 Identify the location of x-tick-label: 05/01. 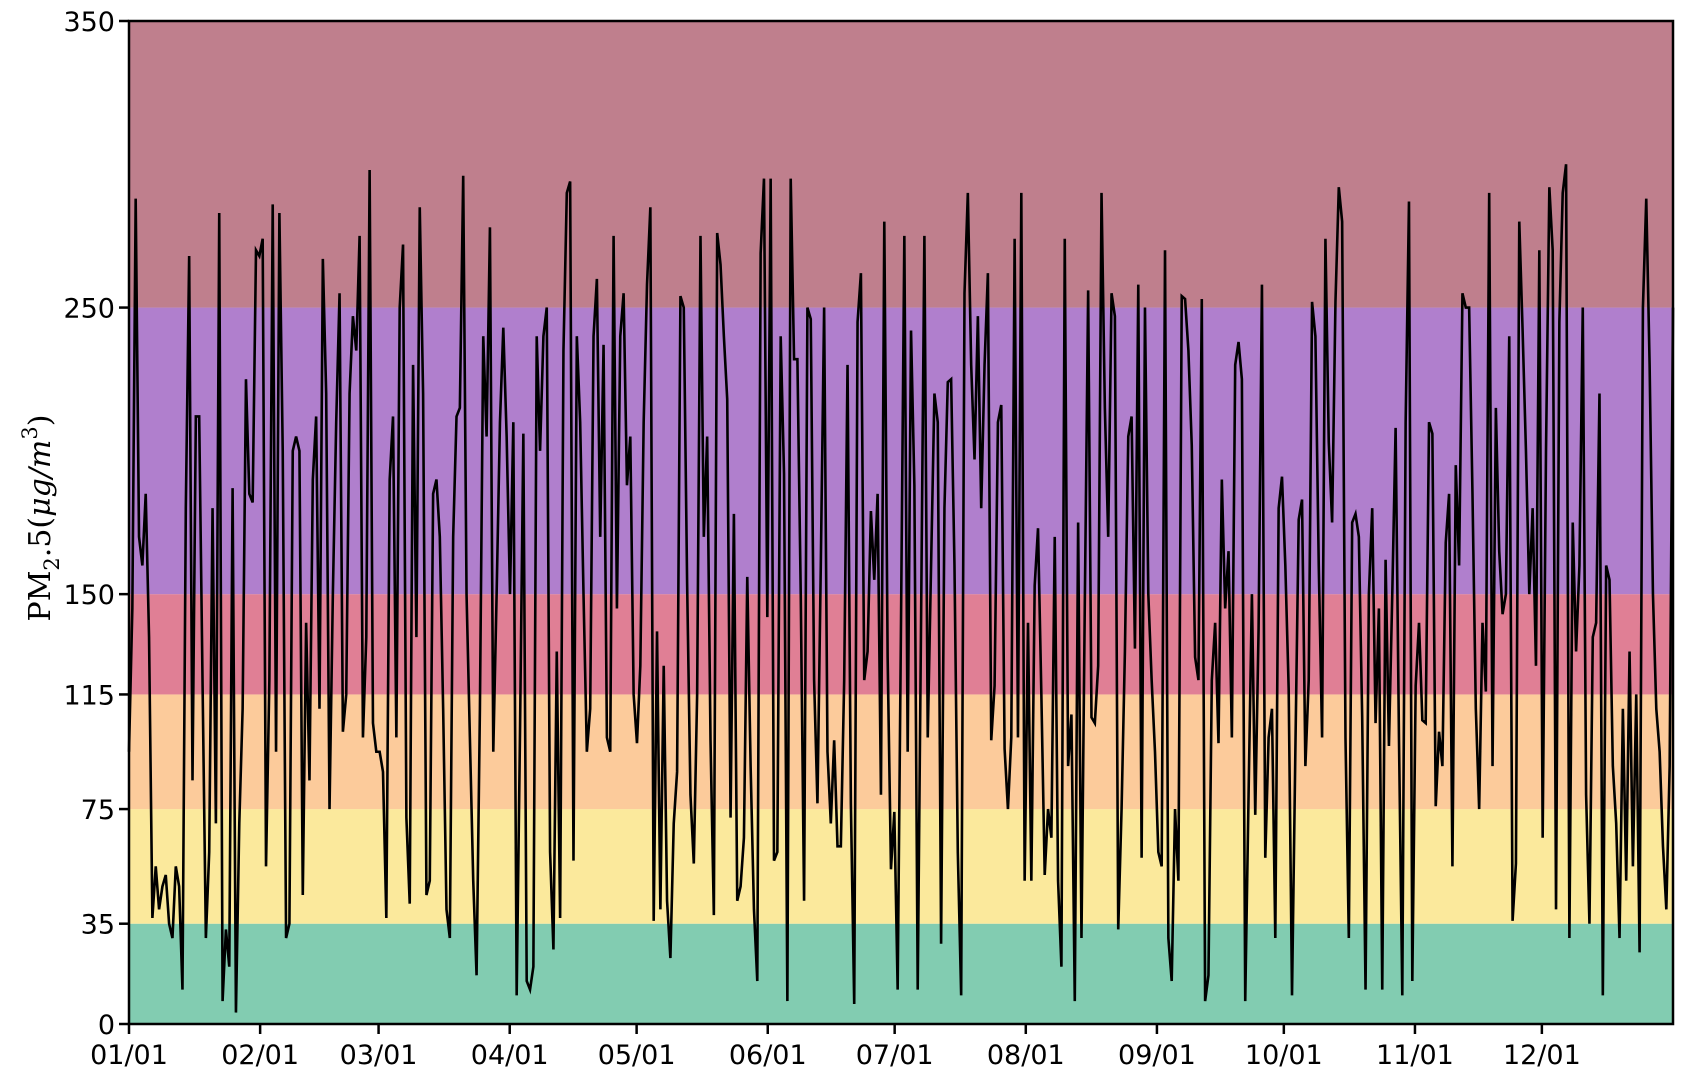
(637, 1055).